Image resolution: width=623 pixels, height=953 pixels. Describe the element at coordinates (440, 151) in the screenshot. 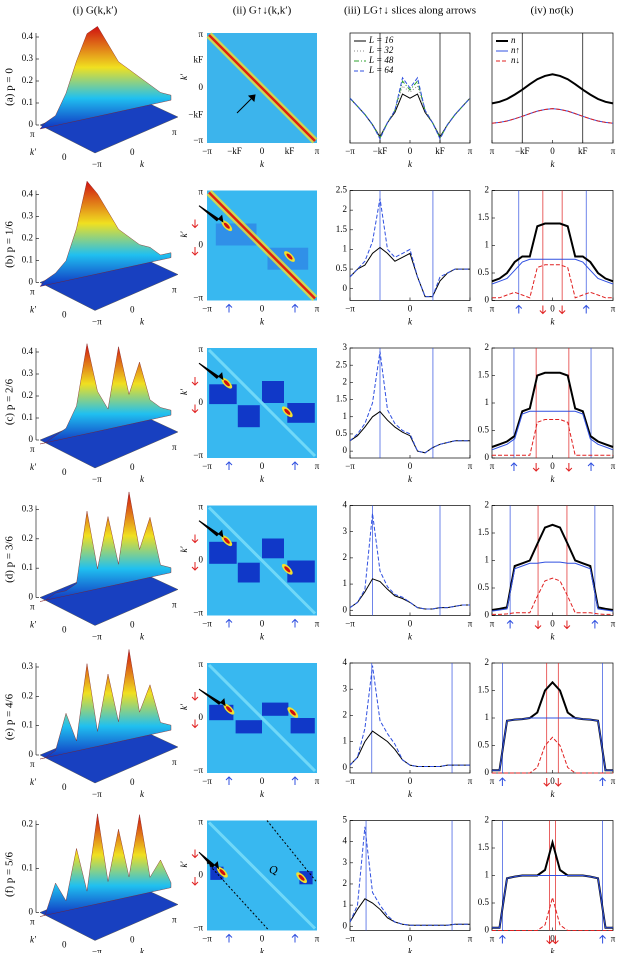

I see `x-tick-label: kF` at that location.